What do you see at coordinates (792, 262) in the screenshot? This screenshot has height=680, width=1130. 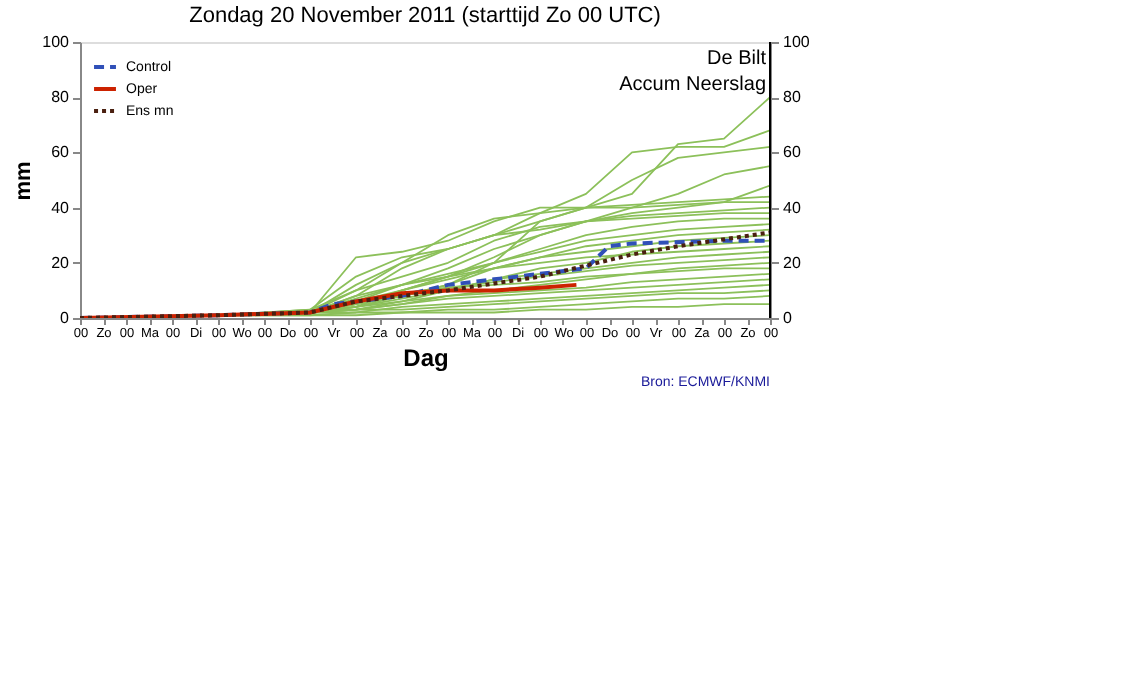 I see `y2-tick-label: 20` at bounding box center [792, 262].